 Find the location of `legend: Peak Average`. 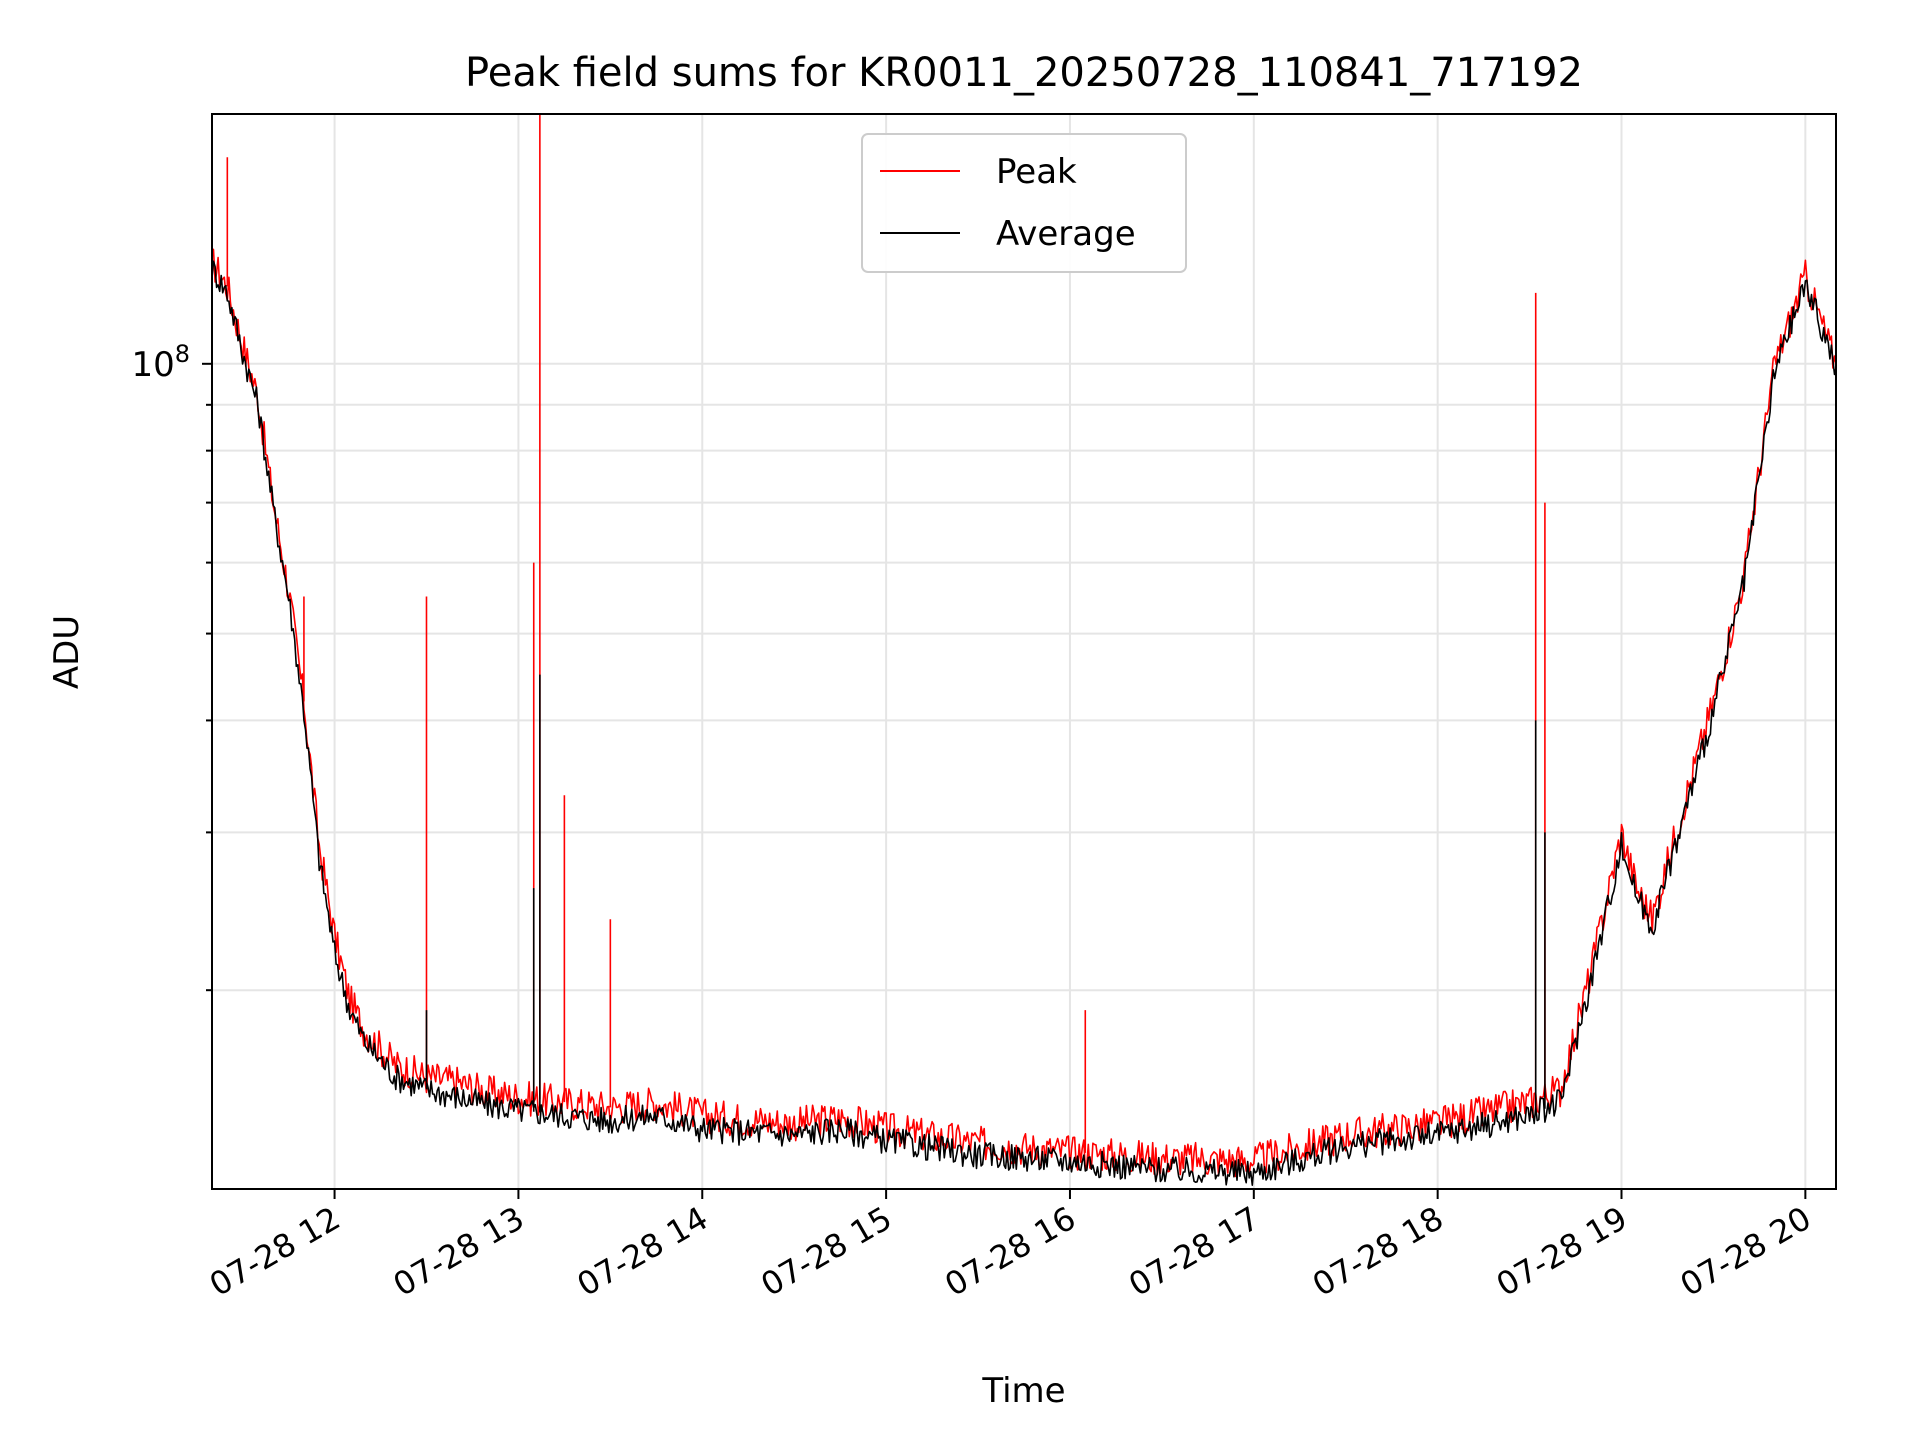

legend: Peak Average is located at coordinates (1024, 203).